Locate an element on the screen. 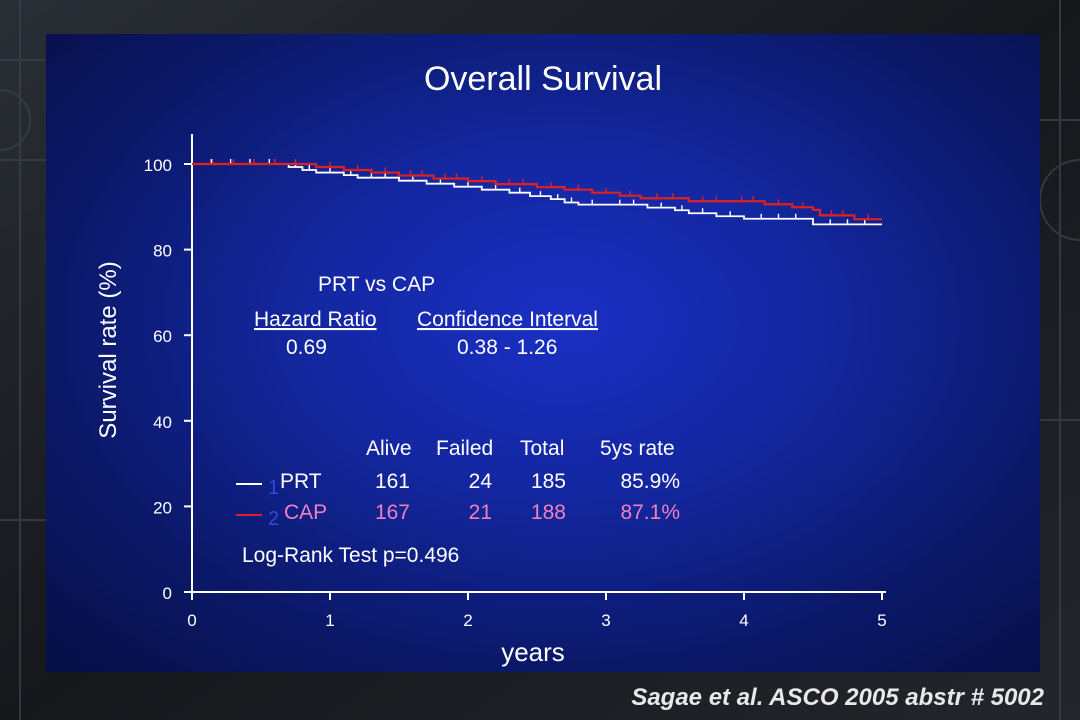 The width and height of the screenshot is (1080, 720). y-axis-label: Survival rate (%) is located at coordinates (108, 349).